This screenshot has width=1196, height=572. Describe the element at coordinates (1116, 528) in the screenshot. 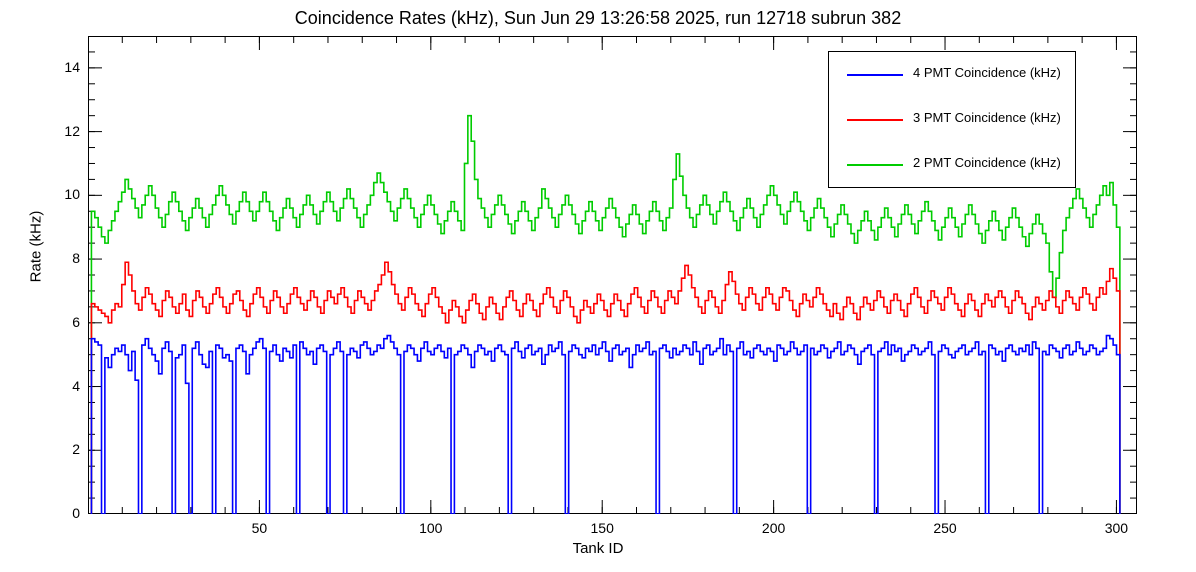

I see `x-tick-label: 300` at that location.